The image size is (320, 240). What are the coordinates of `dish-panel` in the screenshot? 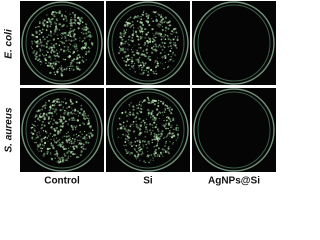 It's located at (148, 43).